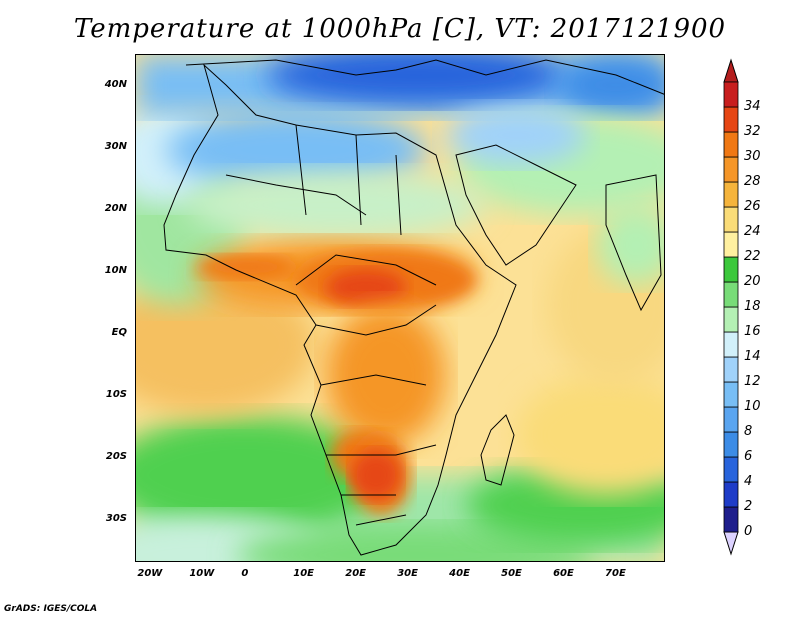 The height and width of the screenshot is (618, 800). Describe the element at coordinates (497, 450) in the screenshot. I see `madagascar-outline` at that location.